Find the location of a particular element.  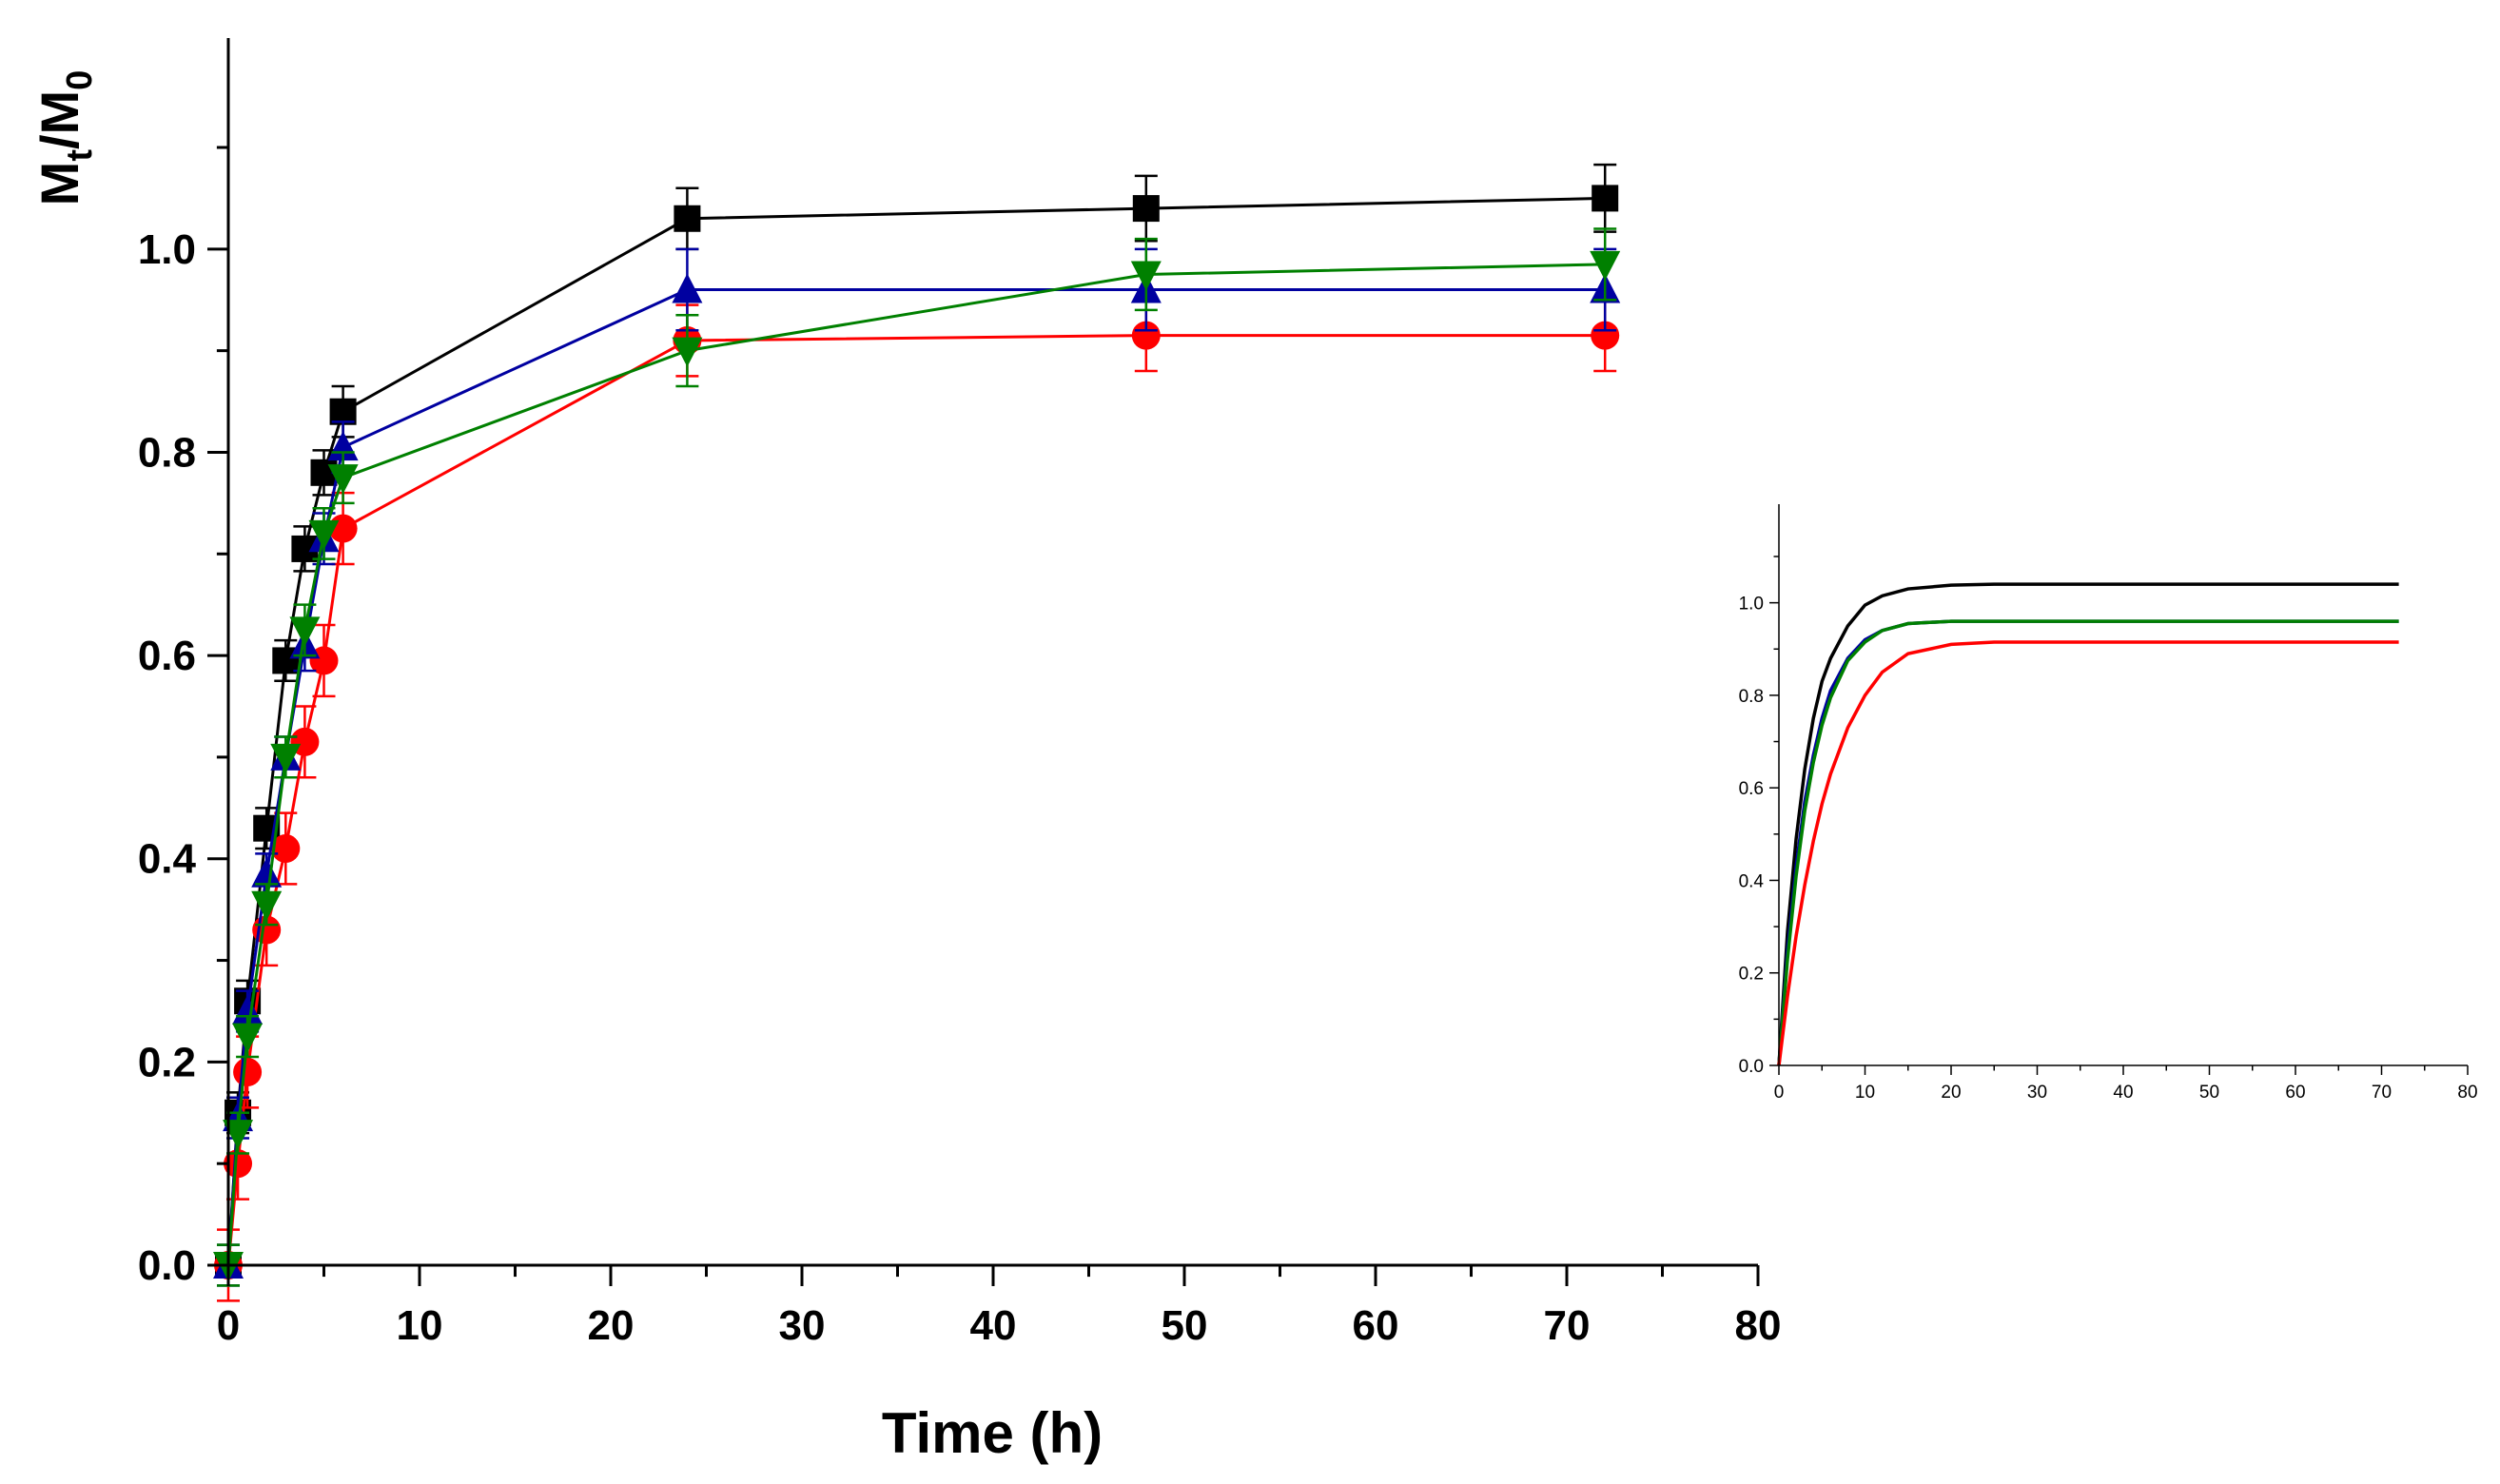

y-axis-title: Mt/M0 is located at coordinates (64, 138).